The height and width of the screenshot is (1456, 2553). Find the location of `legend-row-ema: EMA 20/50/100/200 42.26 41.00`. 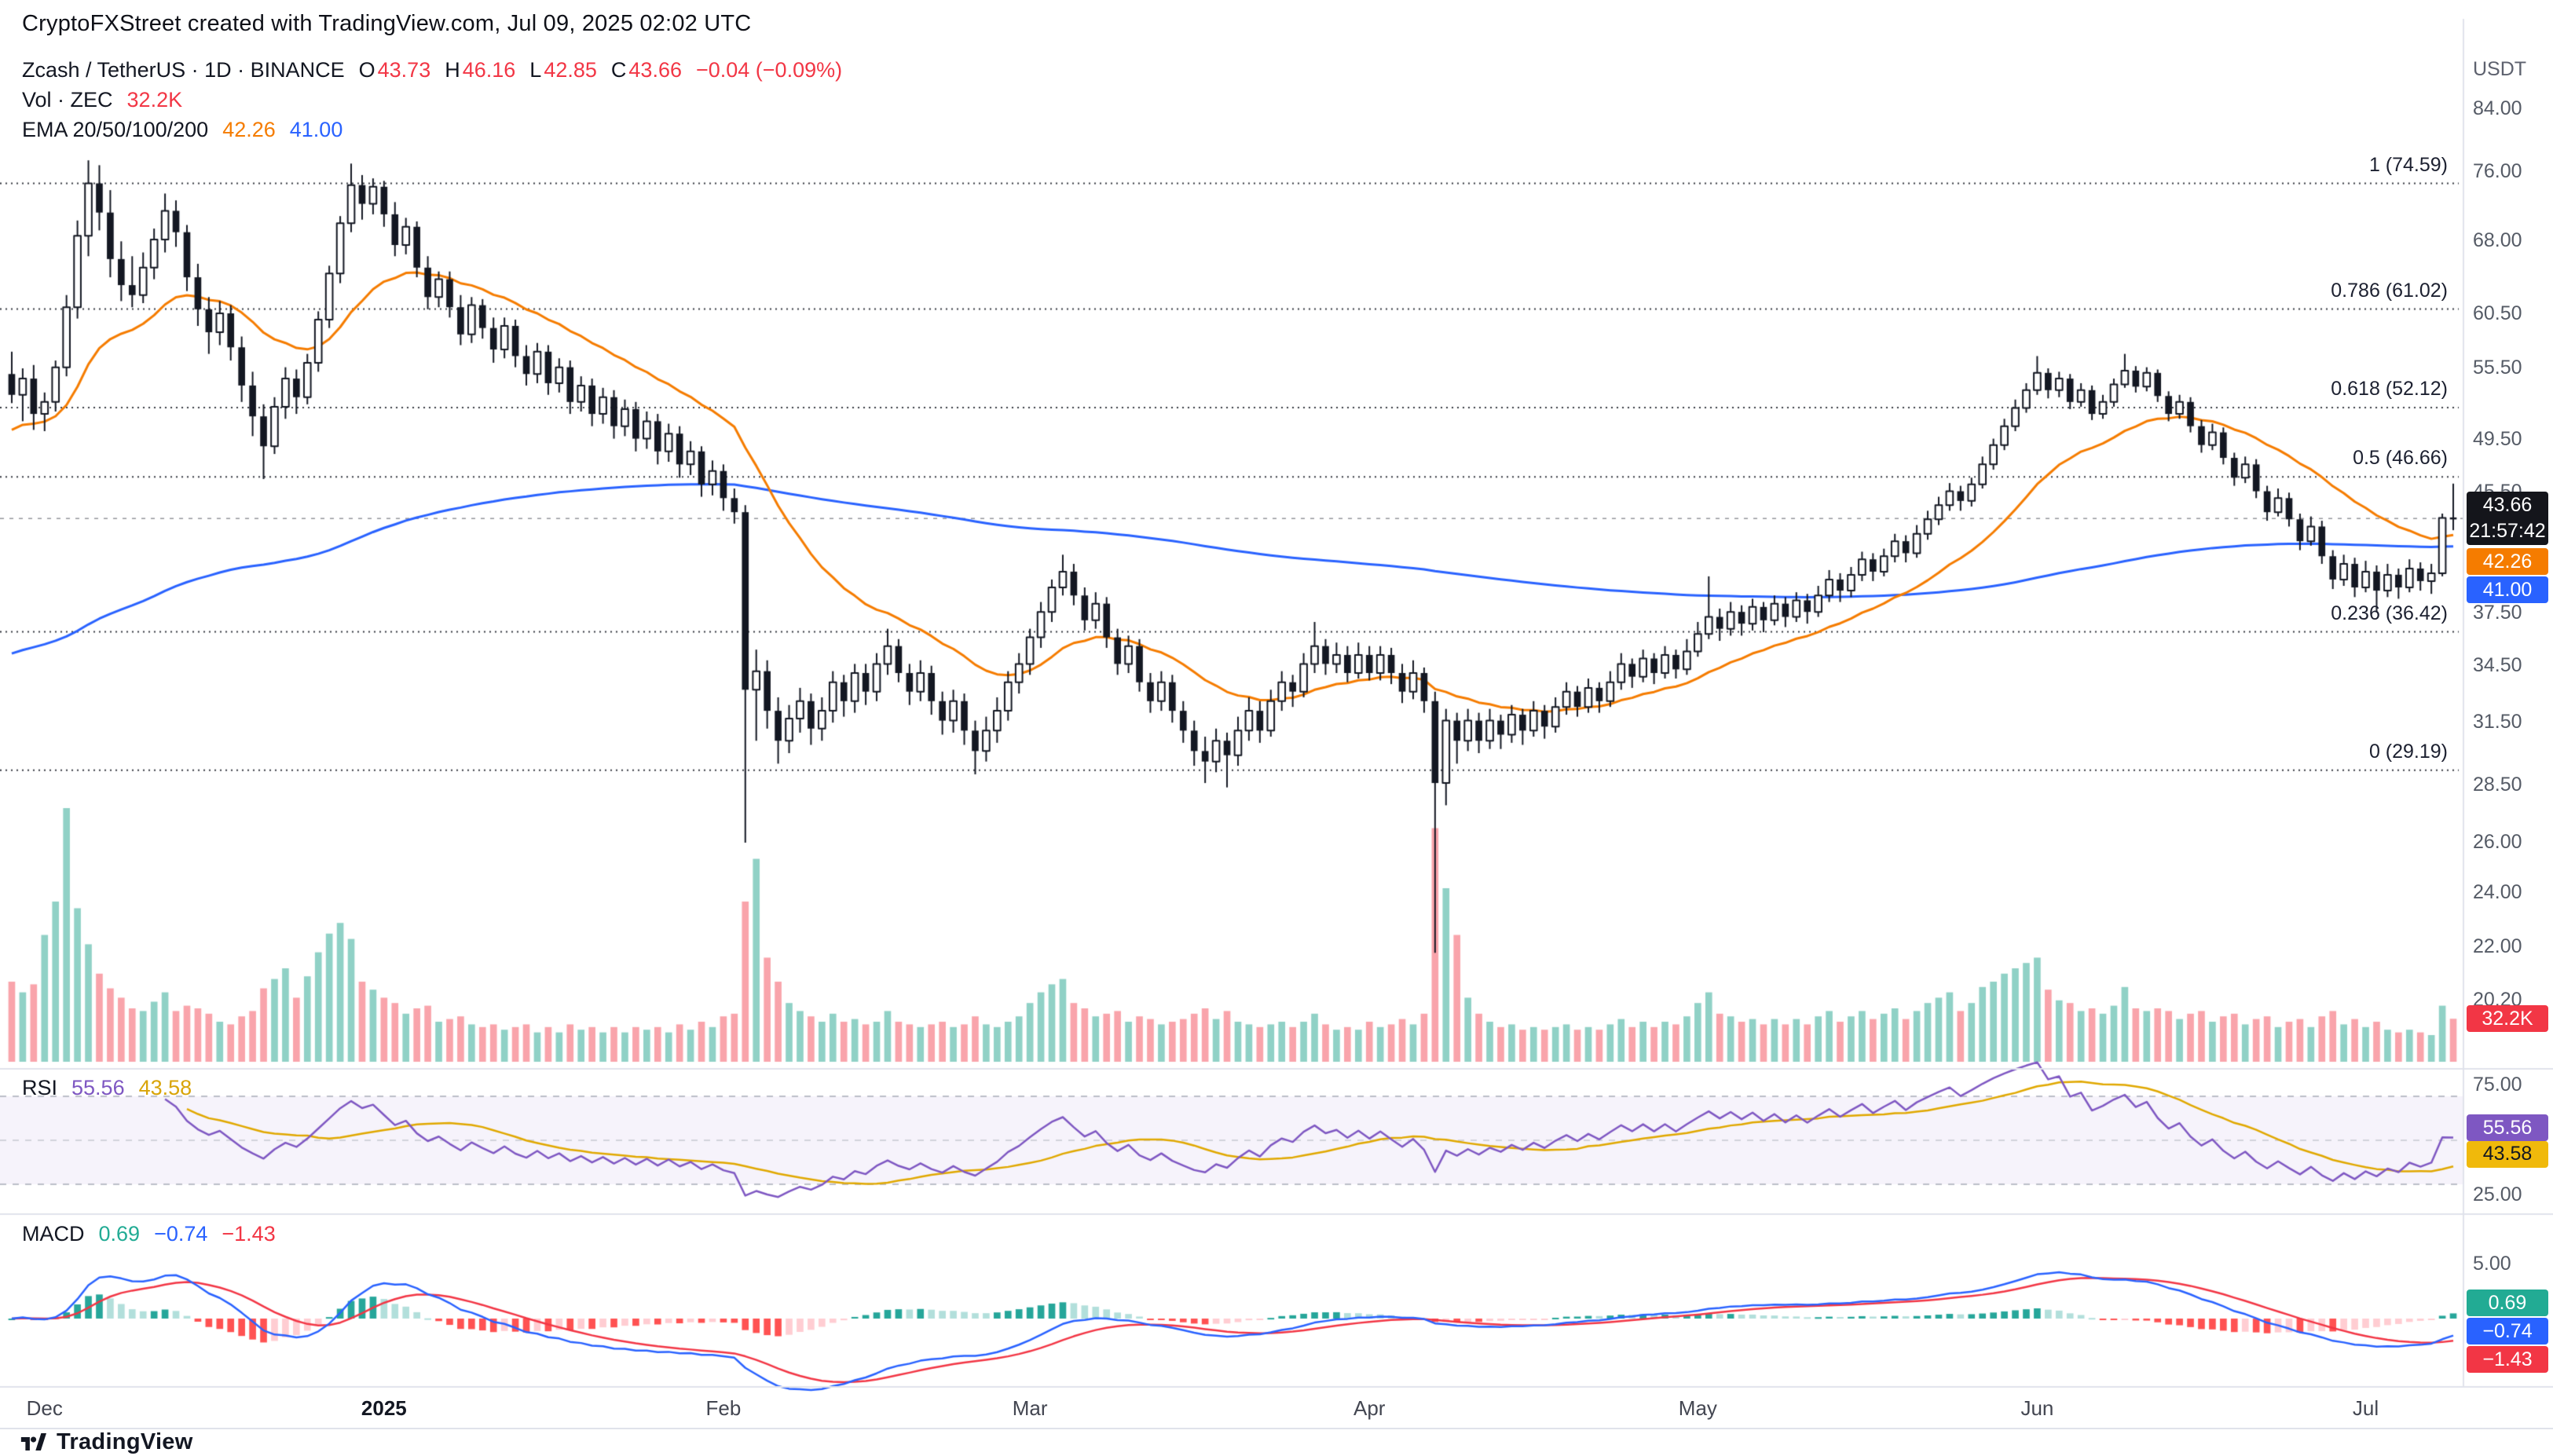

legend-row-ema: EMA 20/50/100/200 42.26 41.00 is located at coordinates (432, 129).